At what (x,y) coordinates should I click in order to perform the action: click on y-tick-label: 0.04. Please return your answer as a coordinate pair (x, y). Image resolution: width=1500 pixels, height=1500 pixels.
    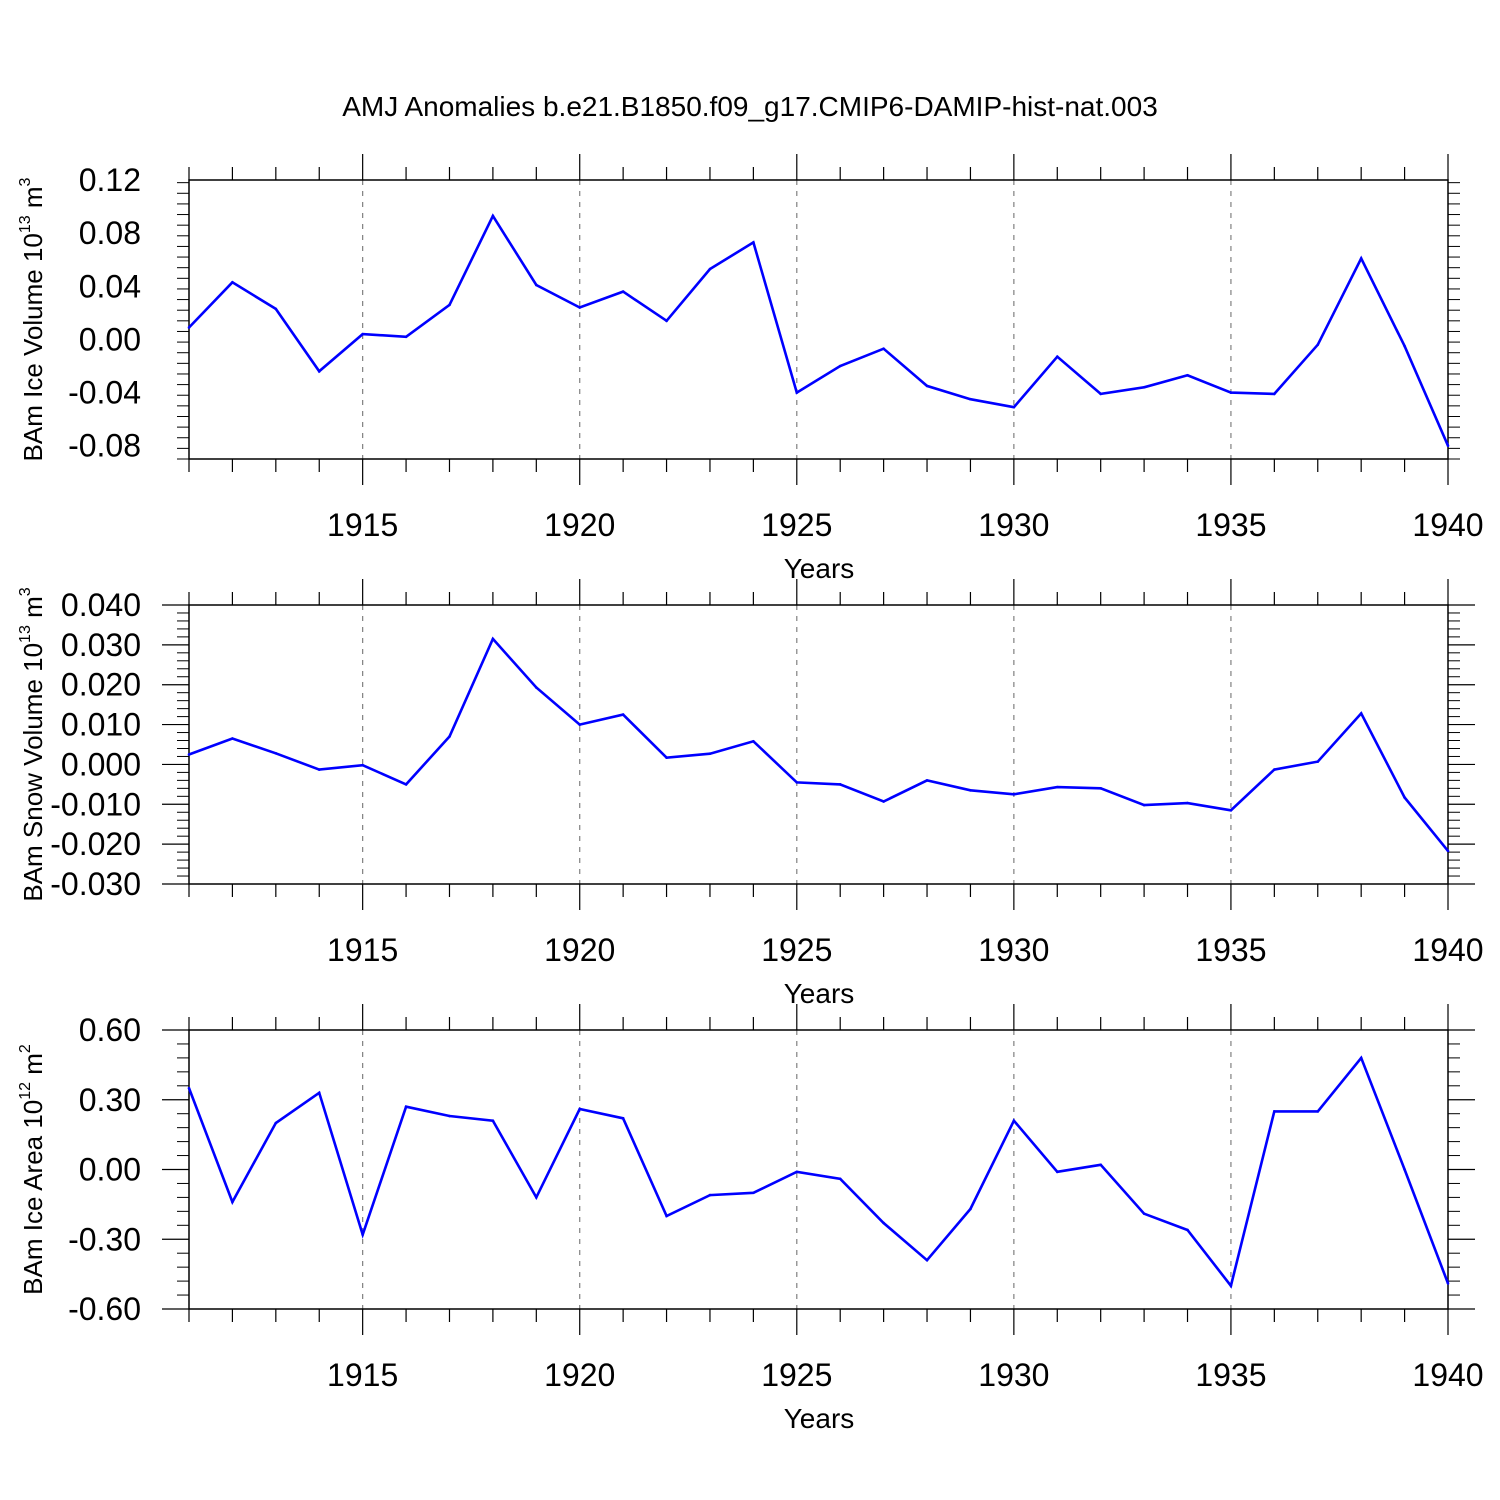
    Looking at the image, I should click on (110, 286).